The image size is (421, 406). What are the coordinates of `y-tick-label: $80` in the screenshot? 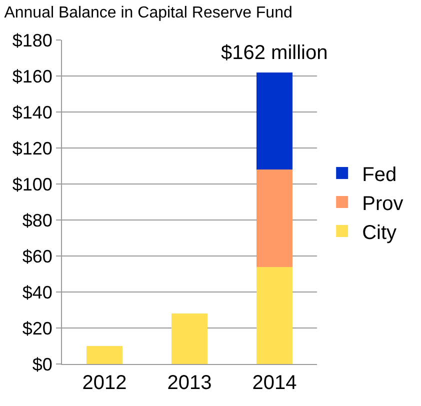 It's located at (37, 220).